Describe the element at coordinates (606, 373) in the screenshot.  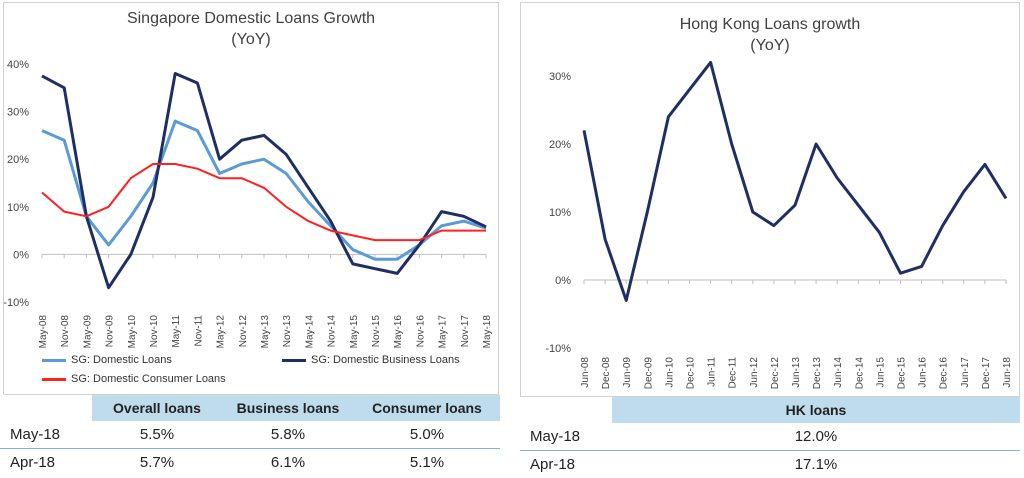
I see `x-tick-label: Dec-08` at that location.